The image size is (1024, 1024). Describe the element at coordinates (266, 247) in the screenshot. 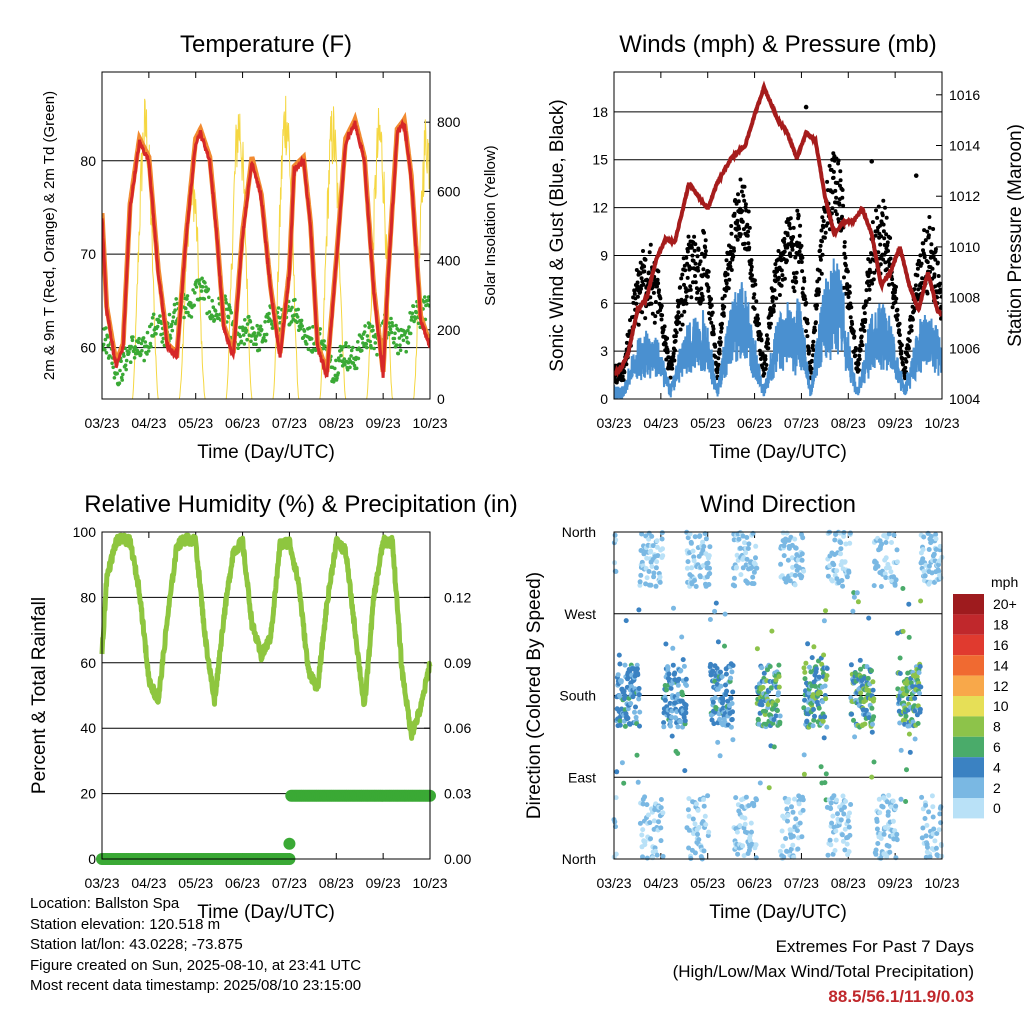

I see `solar-insolation-line` at that location.